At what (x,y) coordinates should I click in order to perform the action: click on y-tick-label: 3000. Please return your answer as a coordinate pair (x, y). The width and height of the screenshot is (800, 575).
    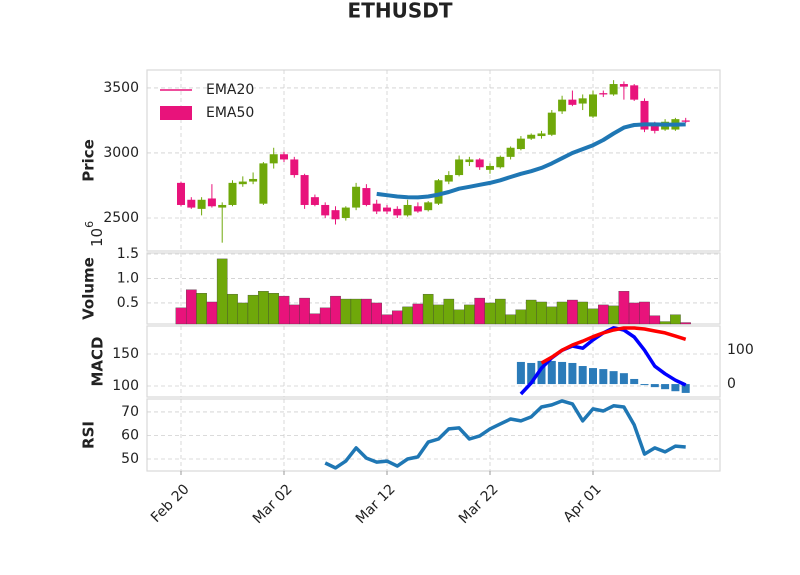
    Looking at the image, I should click on (121, 153).